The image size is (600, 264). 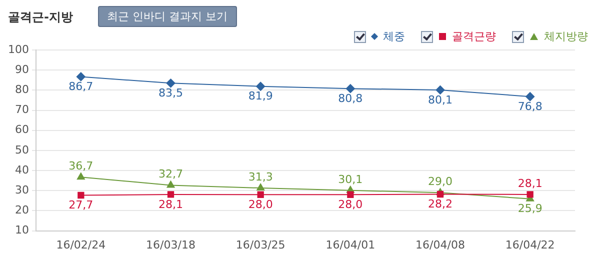 I want to click on text: 최근 인바디 결과지 보기, so click(x=167, y=16).